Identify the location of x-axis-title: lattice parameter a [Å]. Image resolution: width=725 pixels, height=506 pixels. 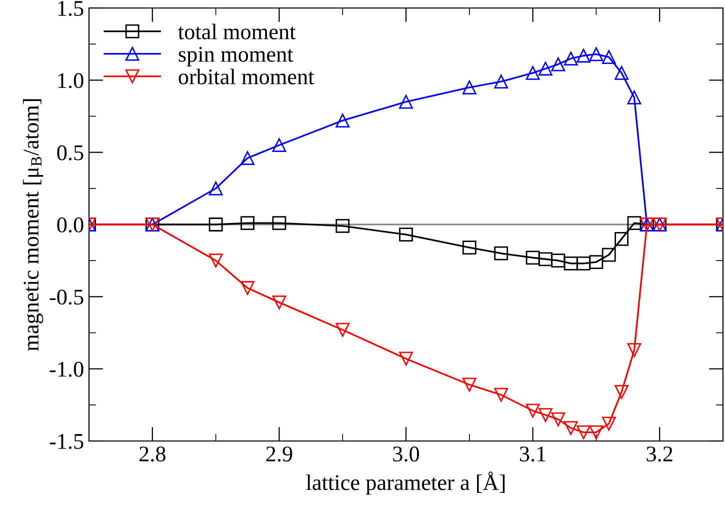
(405, 483).